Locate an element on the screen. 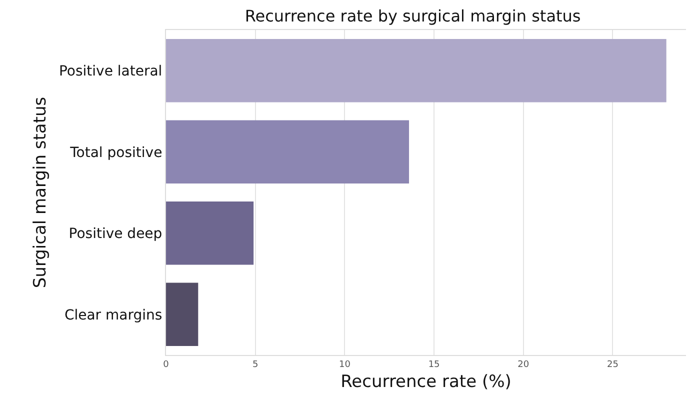 The height and width of the screenshot is (403, 688). x-tick-label: 0 is located at coordinates (166, 365).